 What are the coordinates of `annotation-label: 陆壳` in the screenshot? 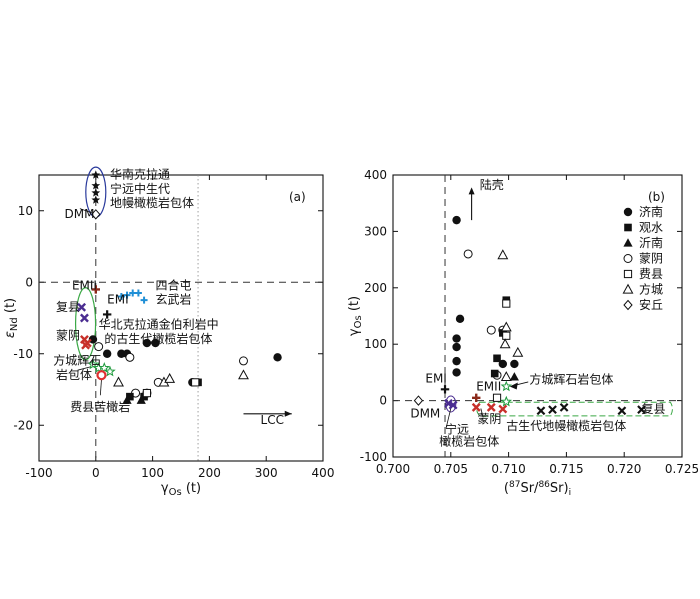 It's located at (492, 184).